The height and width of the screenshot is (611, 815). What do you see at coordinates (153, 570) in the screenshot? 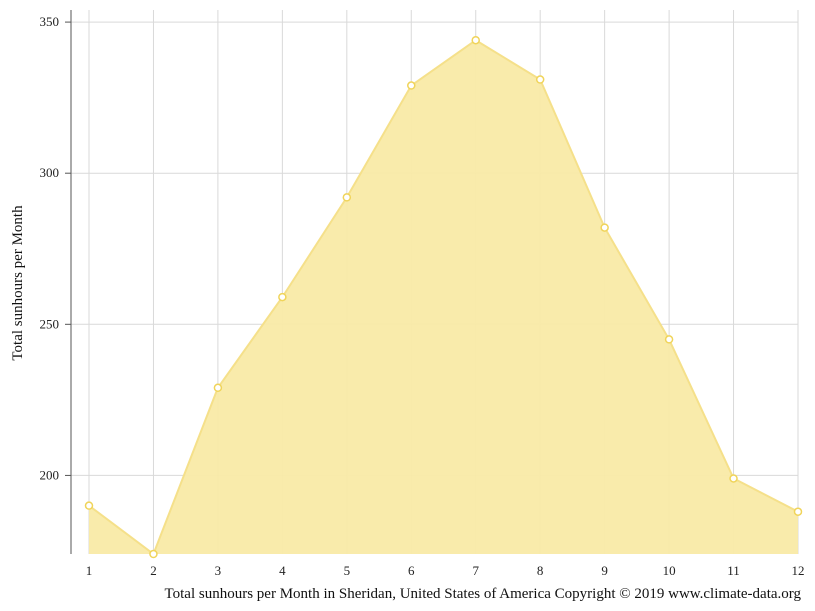
I see `x-tick-label-2: 2` at bounding box center [153, 570].